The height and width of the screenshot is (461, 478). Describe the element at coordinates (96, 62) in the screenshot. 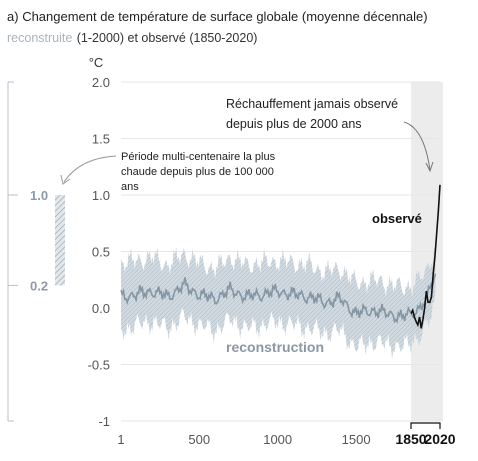

I see `y-axis-unit: °C` at that location.